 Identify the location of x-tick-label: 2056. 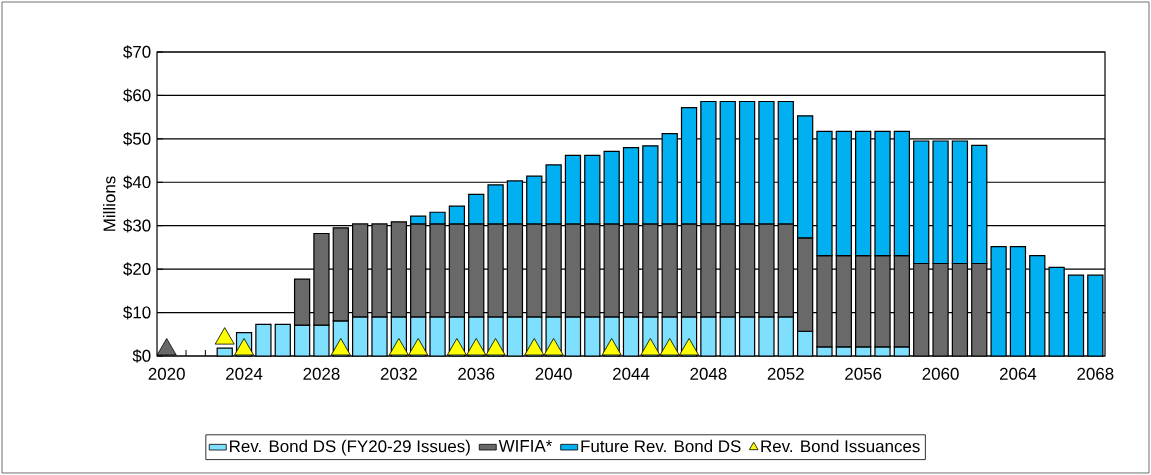
(863, 373).